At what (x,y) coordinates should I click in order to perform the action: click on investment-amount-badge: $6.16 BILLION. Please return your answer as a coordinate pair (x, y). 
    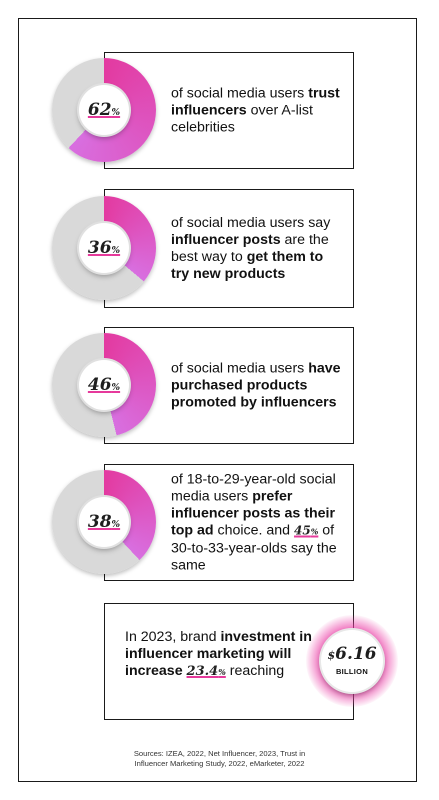
    Looking at the image, I should click on (352, 661).